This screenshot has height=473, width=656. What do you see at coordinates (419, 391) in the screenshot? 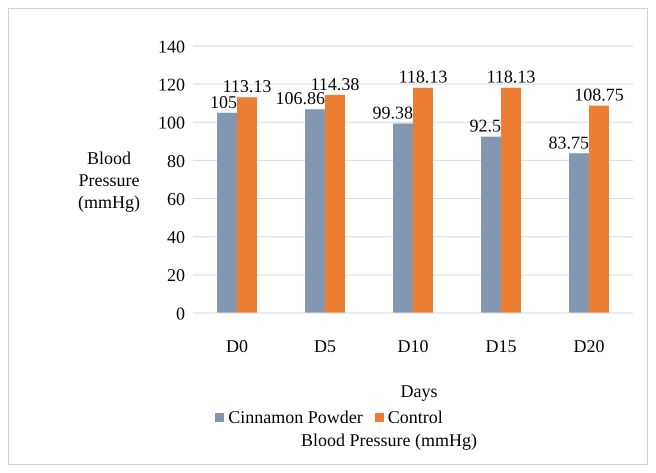
I see `x-axis-title: Days` at bounding box center [419, 391].